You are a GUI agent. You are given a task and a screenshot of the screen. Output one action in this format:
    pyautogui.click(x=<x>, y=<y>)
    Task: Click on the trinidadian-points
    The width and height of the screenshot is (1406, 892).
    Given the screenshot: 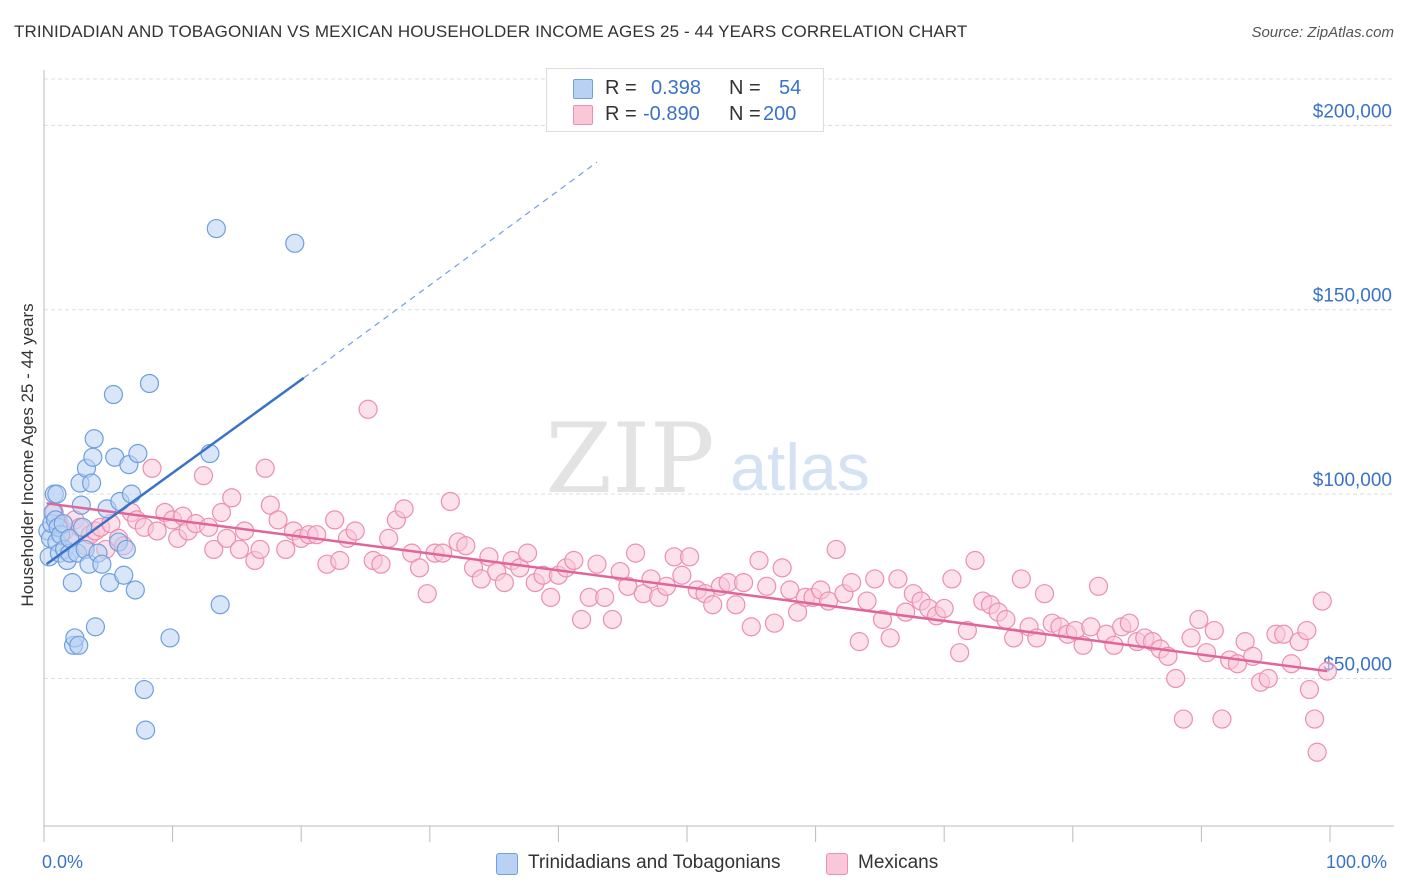 What is the action you would take?
    pyautogui.click(x=171, y=479)
    